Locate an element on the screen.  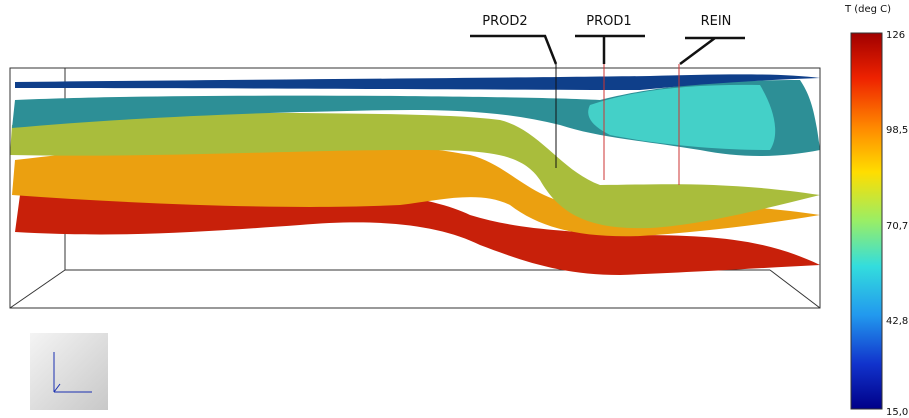
well-traces is located at coordinates (617, 124).